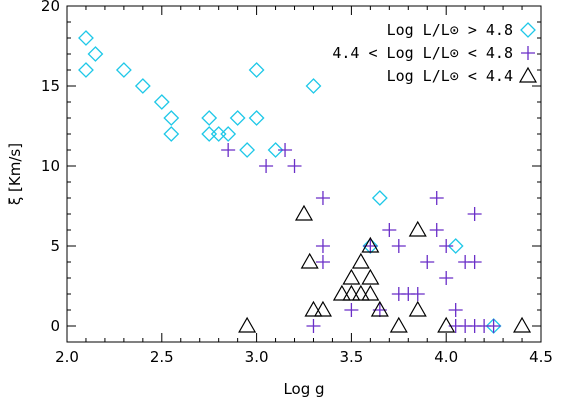  Describe the element at coordinates (50, 7) in the screenshot. I see `y-tick-label: 20` at that location.